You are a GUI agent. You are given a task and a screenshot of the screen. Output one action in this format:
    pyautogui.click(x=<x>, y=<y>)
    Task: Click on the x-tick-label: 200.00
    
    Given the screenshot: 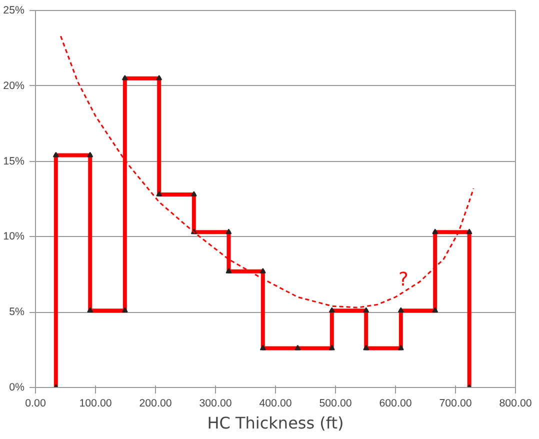 What is the action you would take?
    pyautogui.click(x=155, y=404)
    